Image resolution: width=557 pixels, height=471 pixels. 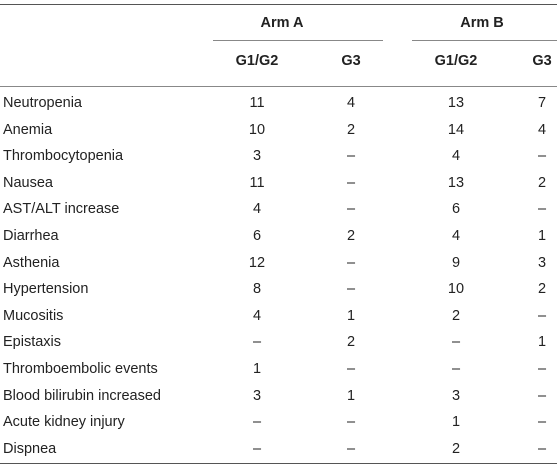 What do you see at coordinates (33, 315) in the screenshot?
I see `row-label: Mucositis` at bounding box center [33, 315].